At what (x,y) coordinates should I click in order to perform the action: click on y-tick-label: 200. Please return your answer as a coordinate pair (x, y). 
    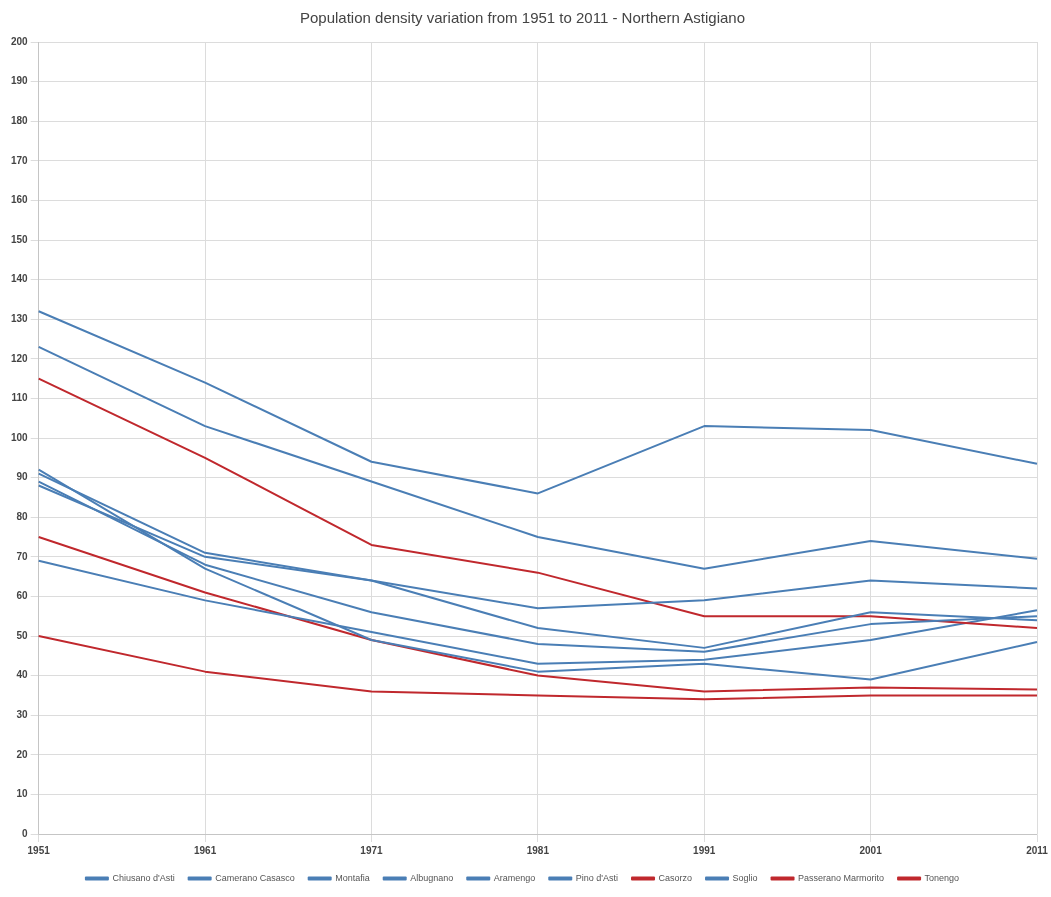
    Looking at the image, I should click on (20, 41).